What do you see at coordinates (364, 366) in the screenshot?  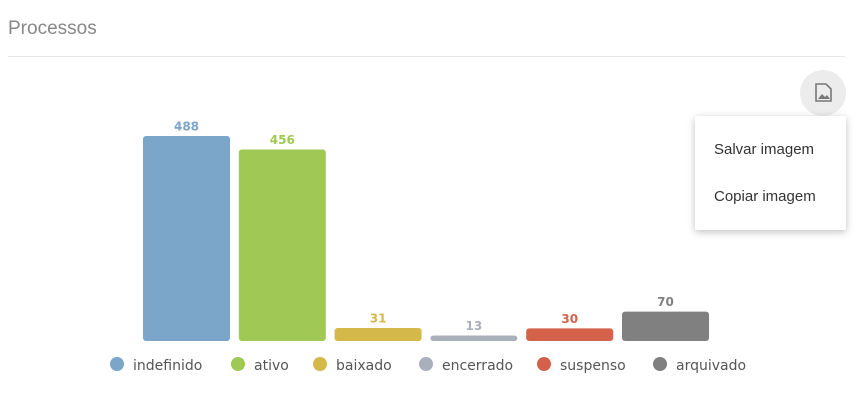 I see `legend-label: baixado` at bounding box center [364, 366].